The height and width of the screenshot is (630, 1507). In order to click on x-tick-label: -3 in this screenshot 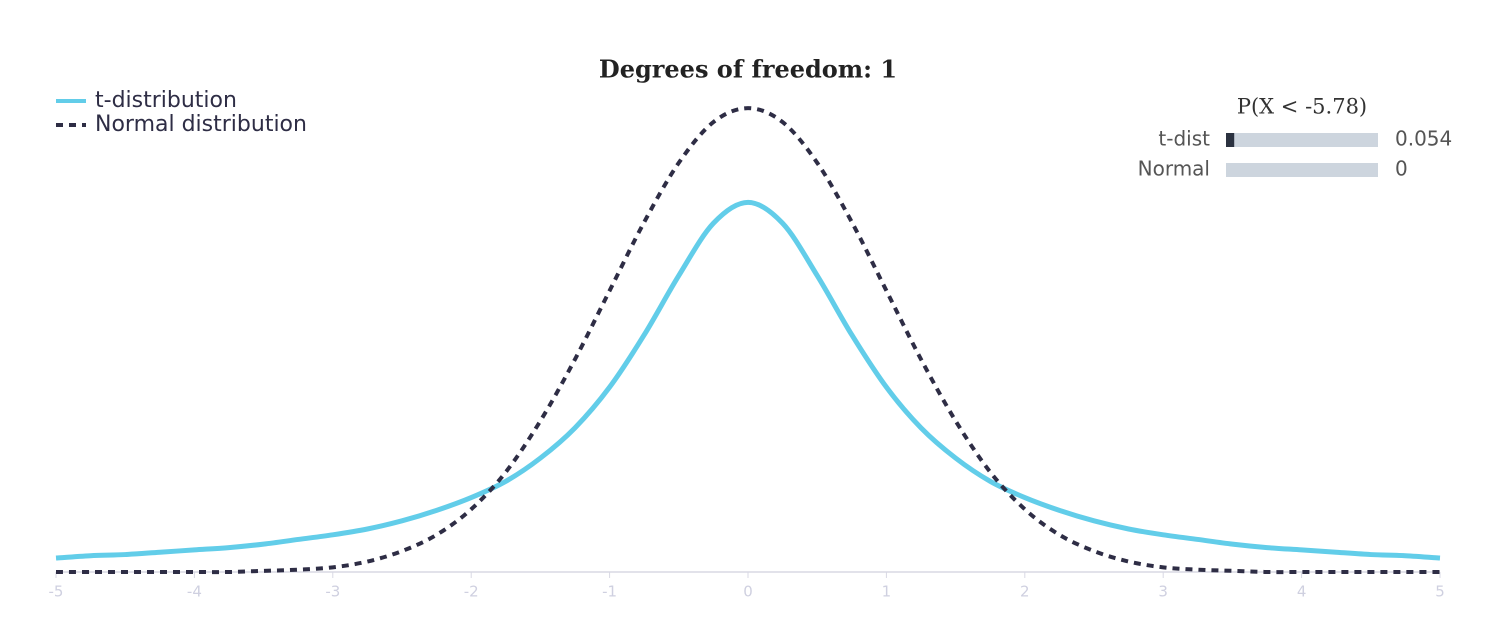, I will do `click(332, 592)`.